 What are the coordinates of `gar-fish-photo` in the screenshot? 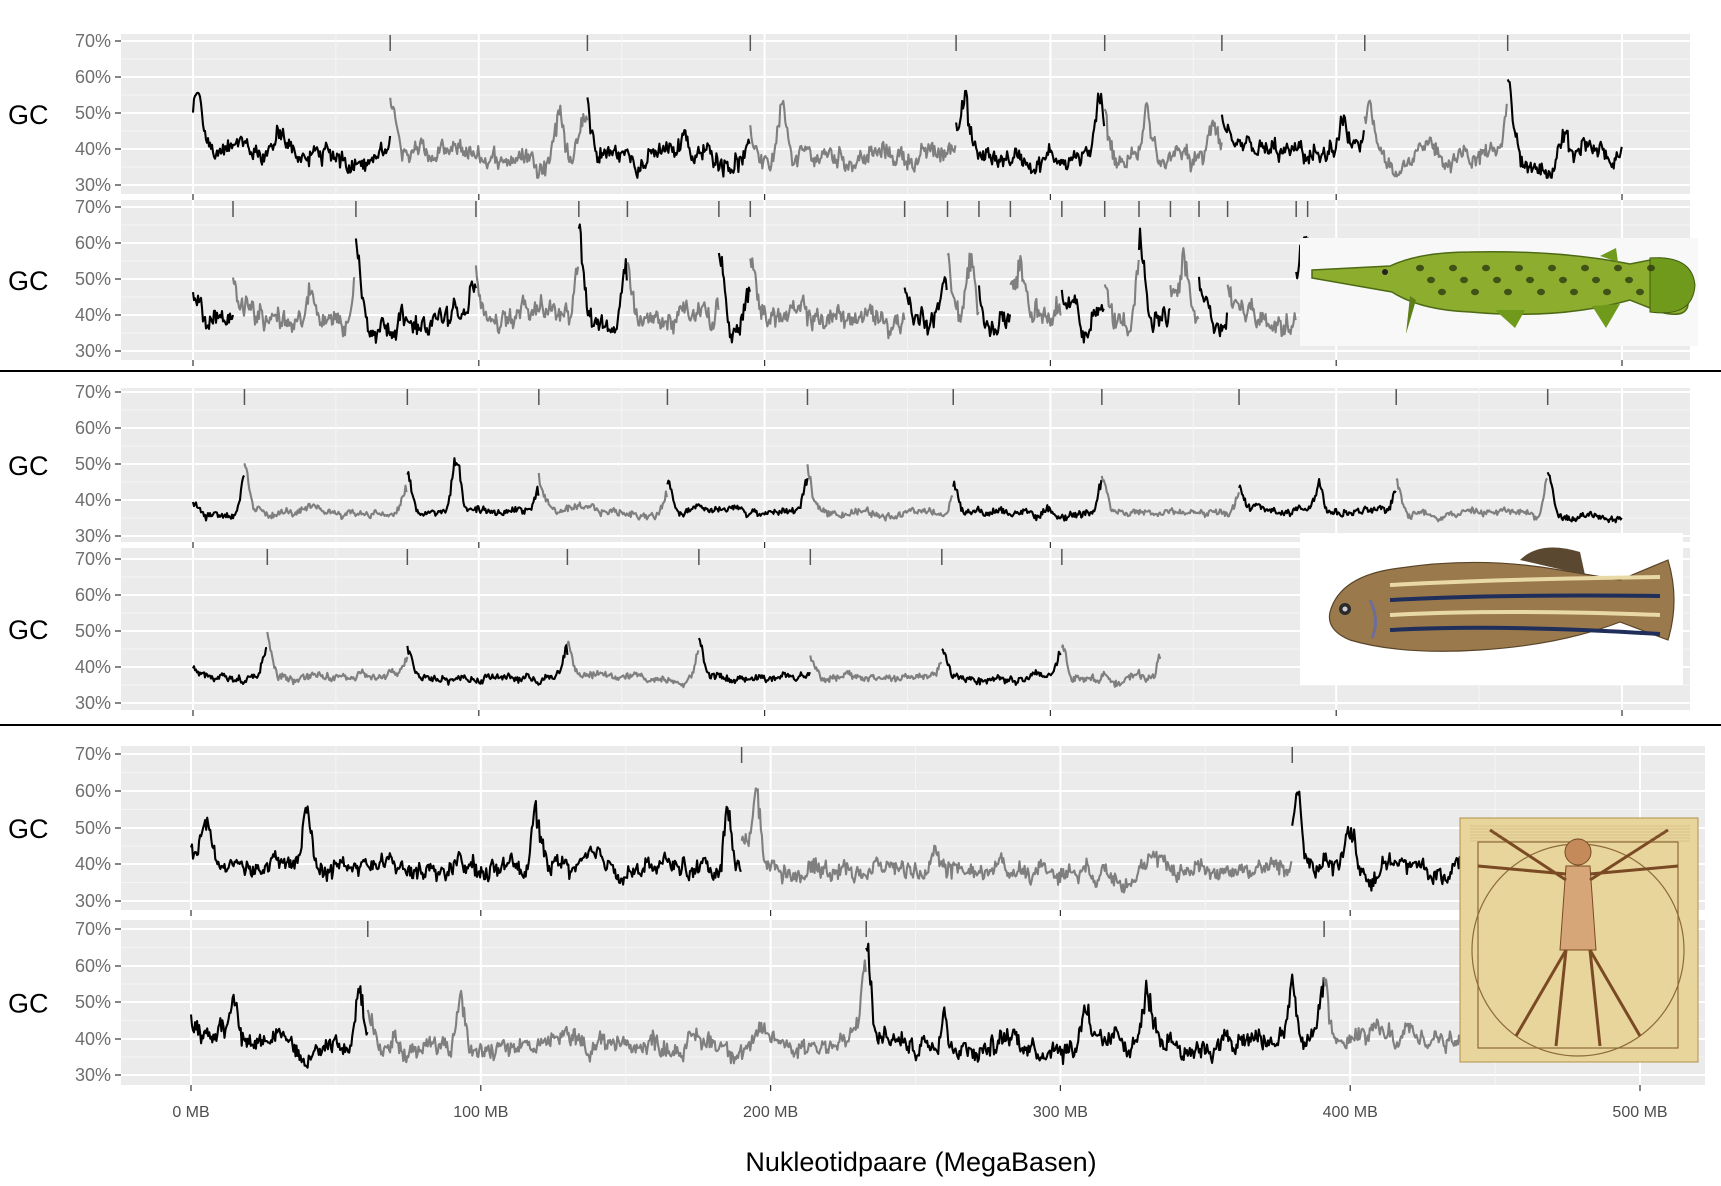 It's located at (1499, 292).